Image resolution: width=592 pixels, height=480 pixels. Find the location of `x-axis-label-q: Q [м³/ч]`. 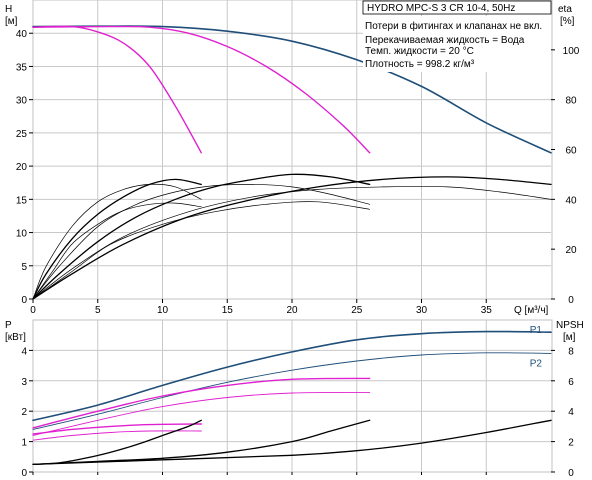

x-axis-label-q: Q [м³/ч] is located at coordinates (531, 310).